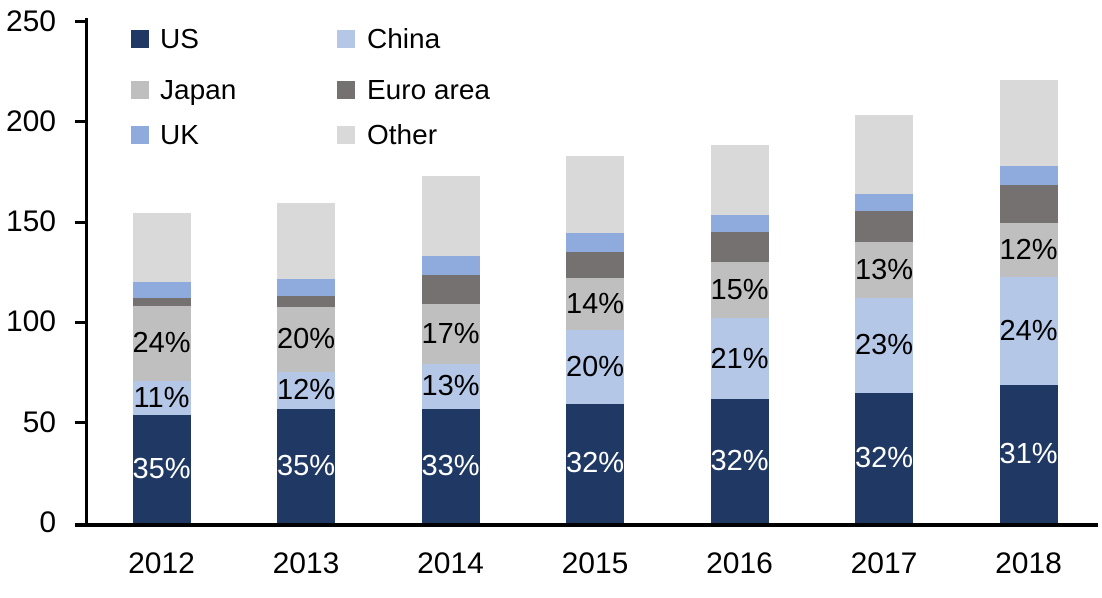 The image size is (1102, 598). What do you see at coordinates (586, 525) in the screenshot?
I see `x-axis-line` at bounding box center [586, 525].